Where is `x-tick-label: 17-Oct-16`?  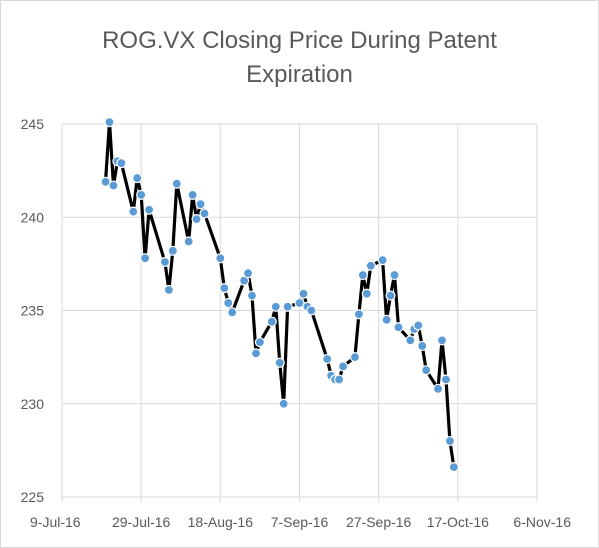
x-tick-label: 17-Oct-16 is located at coordinates (458, 522).